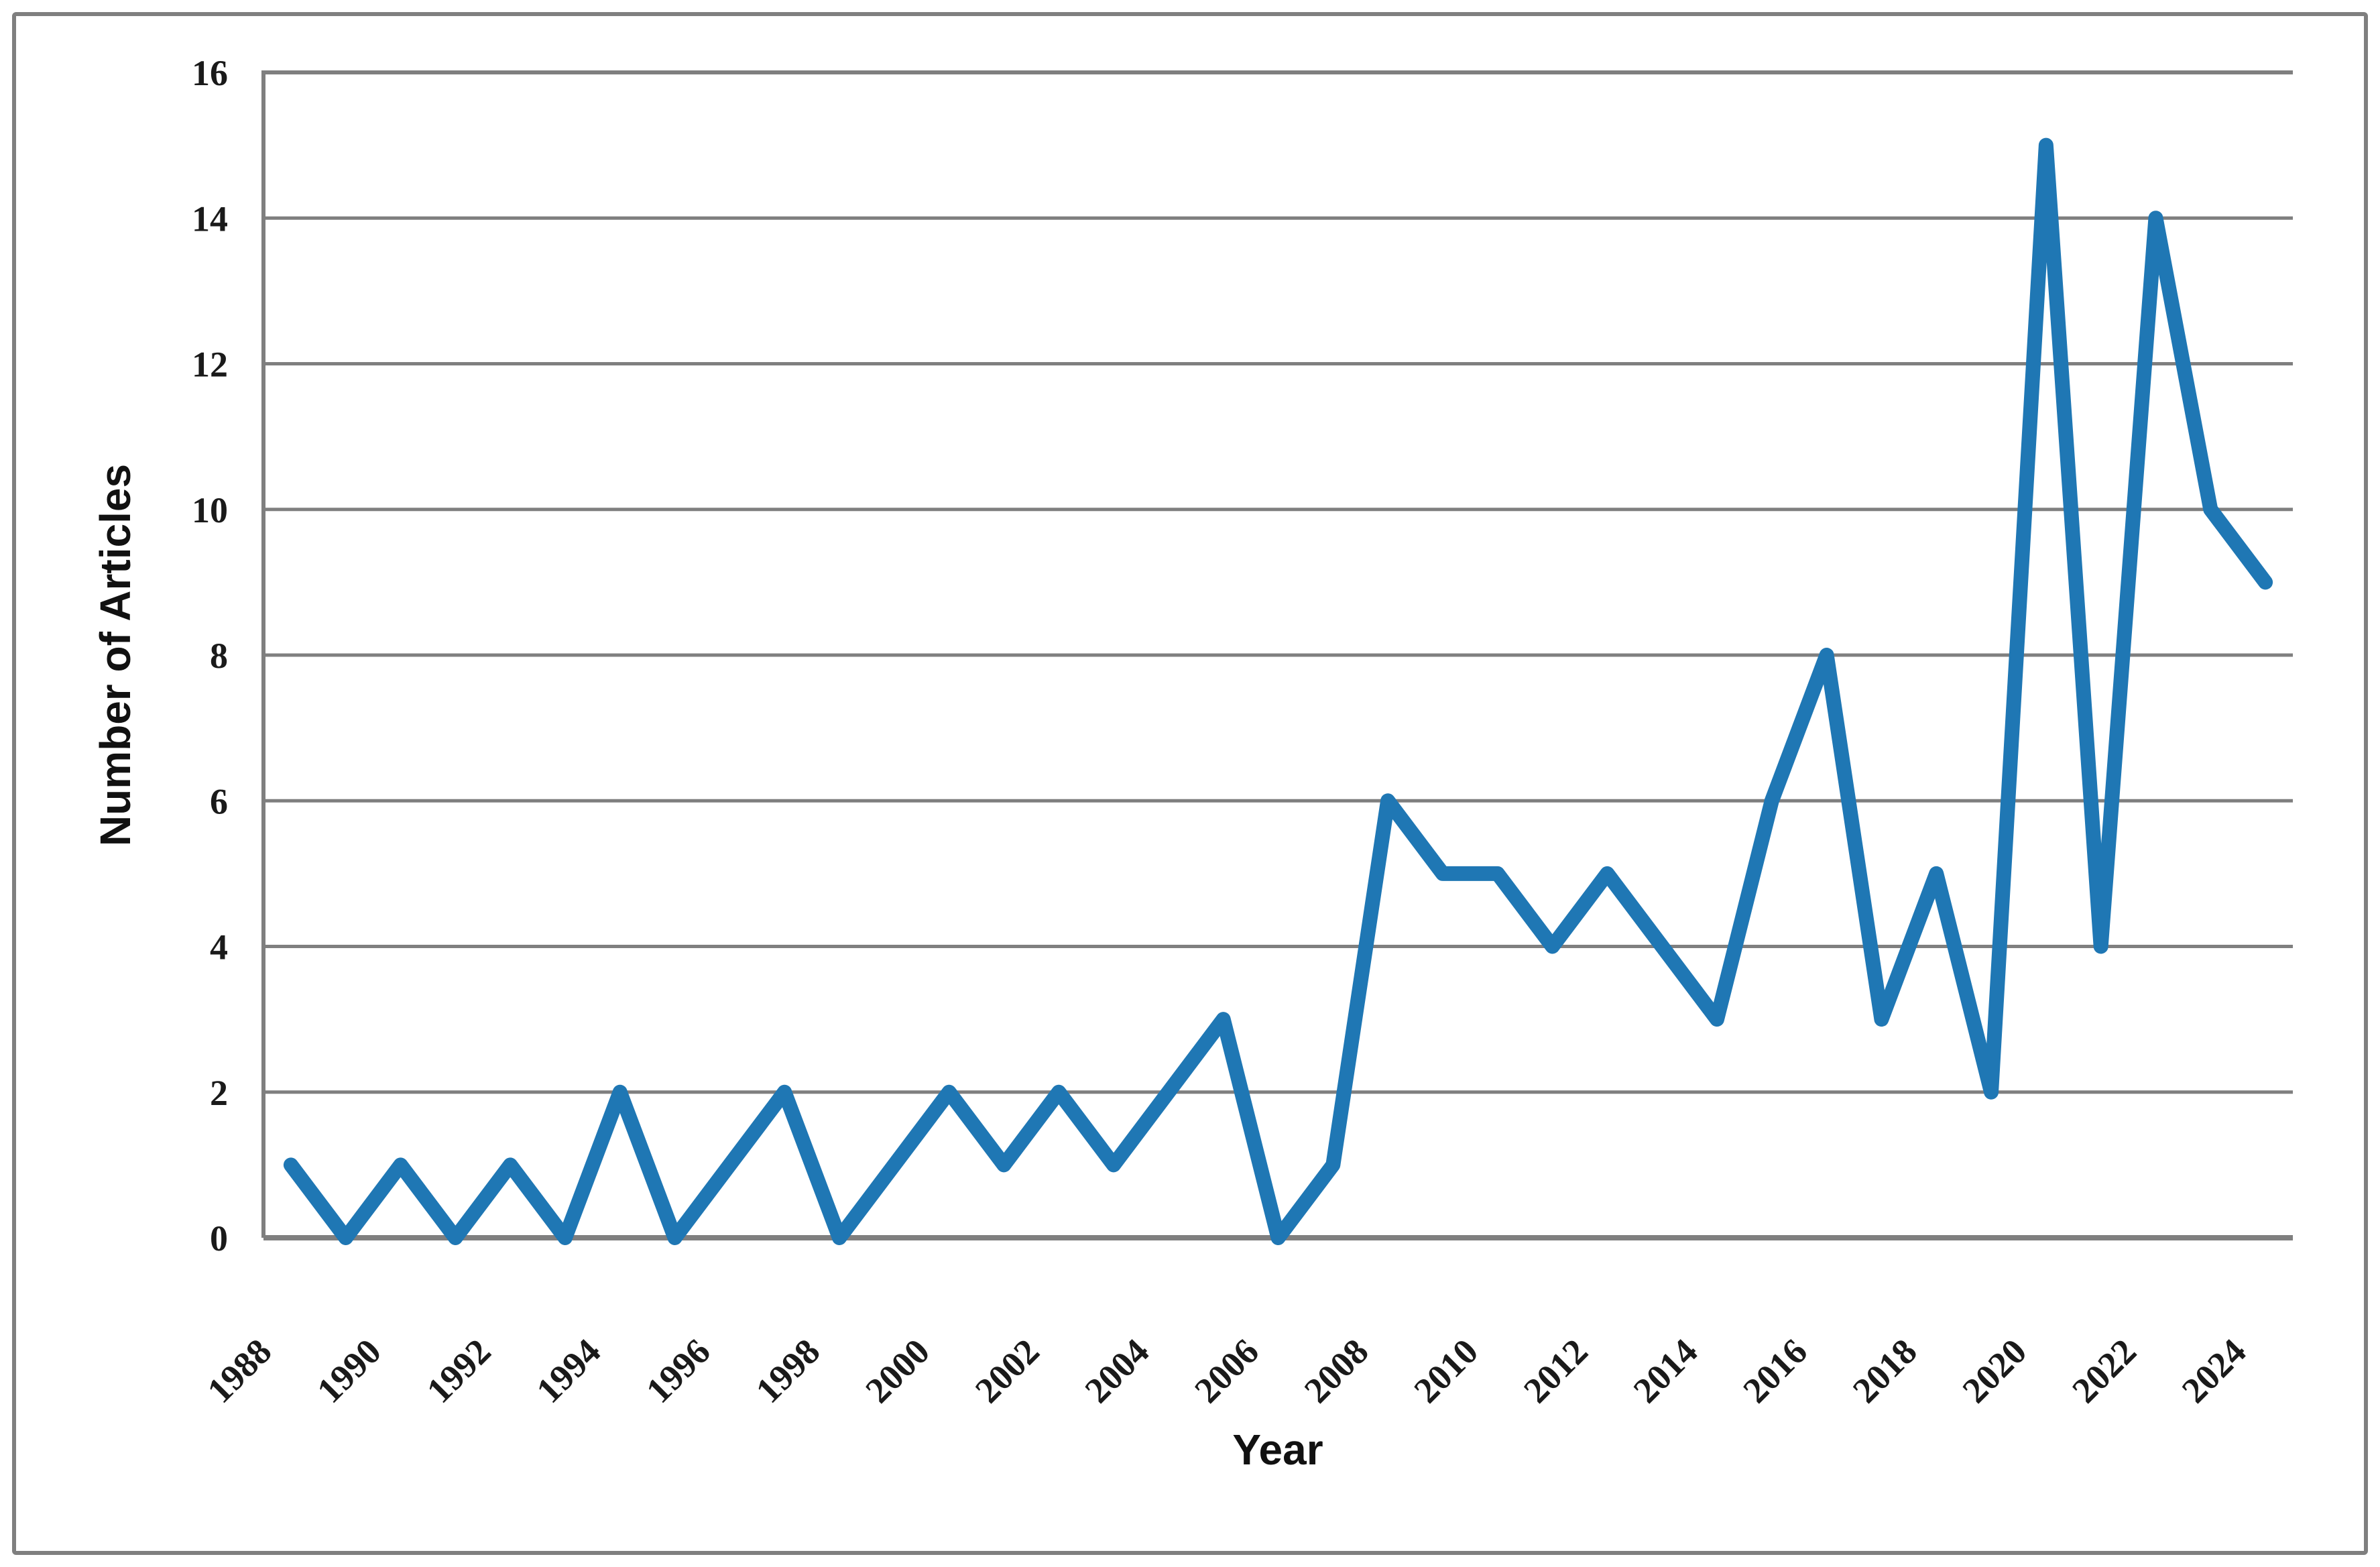  Describe the element at coordinates (210, 510) in the screenshot. I see `y-tick-label-10: 10` at that location.